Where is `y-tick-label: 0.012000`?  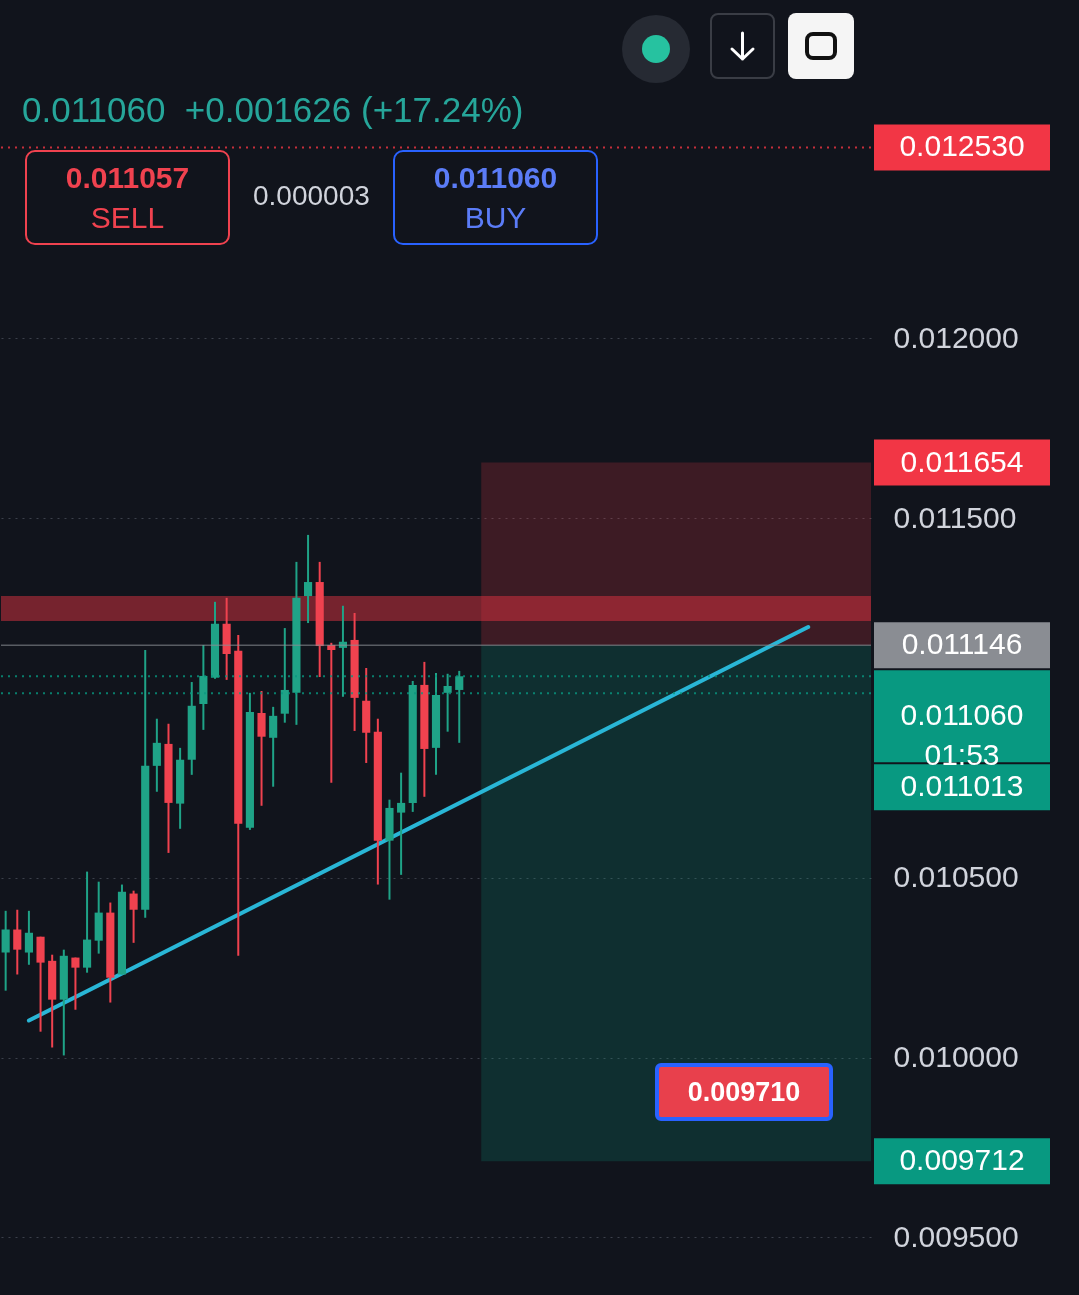 y-tick-label: 0.012000 is located at coordinates (956, 337).